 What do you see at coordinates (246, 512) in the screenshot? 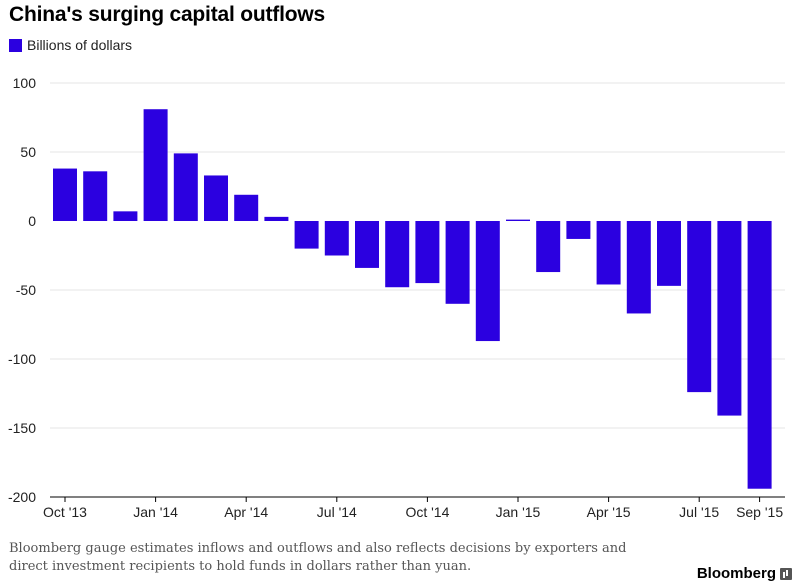
I see `x-tick-label: Apr '14` at bounding box center [246, 512].